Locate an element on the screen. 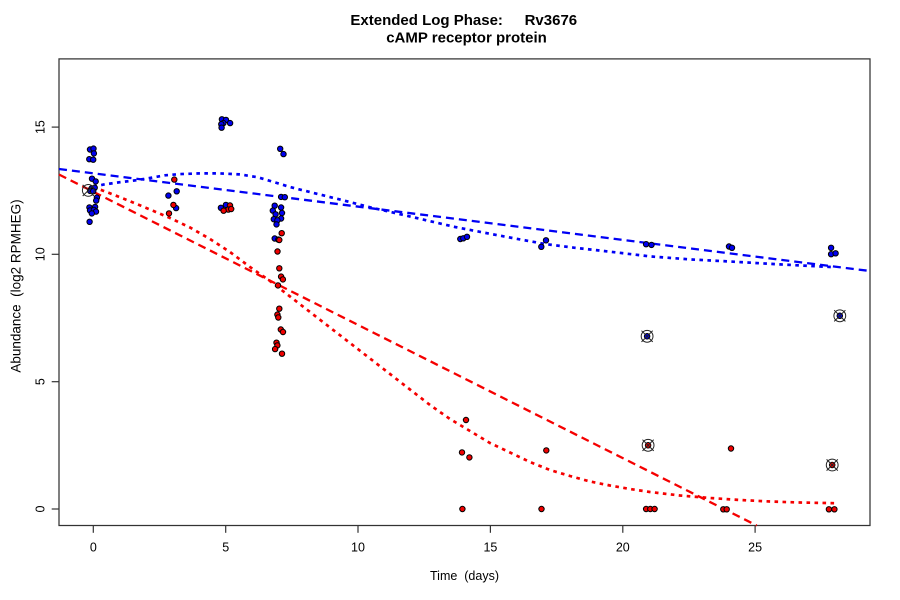 This screenshot has width=900, height=600. svg-text: cAMP receptor protein is located at coordinates (466, 37).